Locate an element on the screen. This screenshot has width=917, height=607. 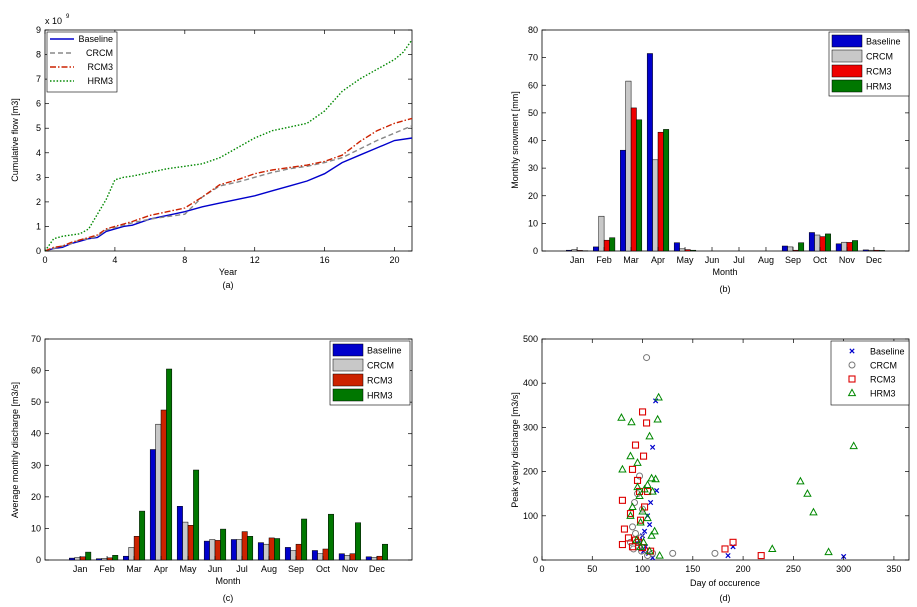
x-tick-label: Nov is located at coordinates (350, 569).